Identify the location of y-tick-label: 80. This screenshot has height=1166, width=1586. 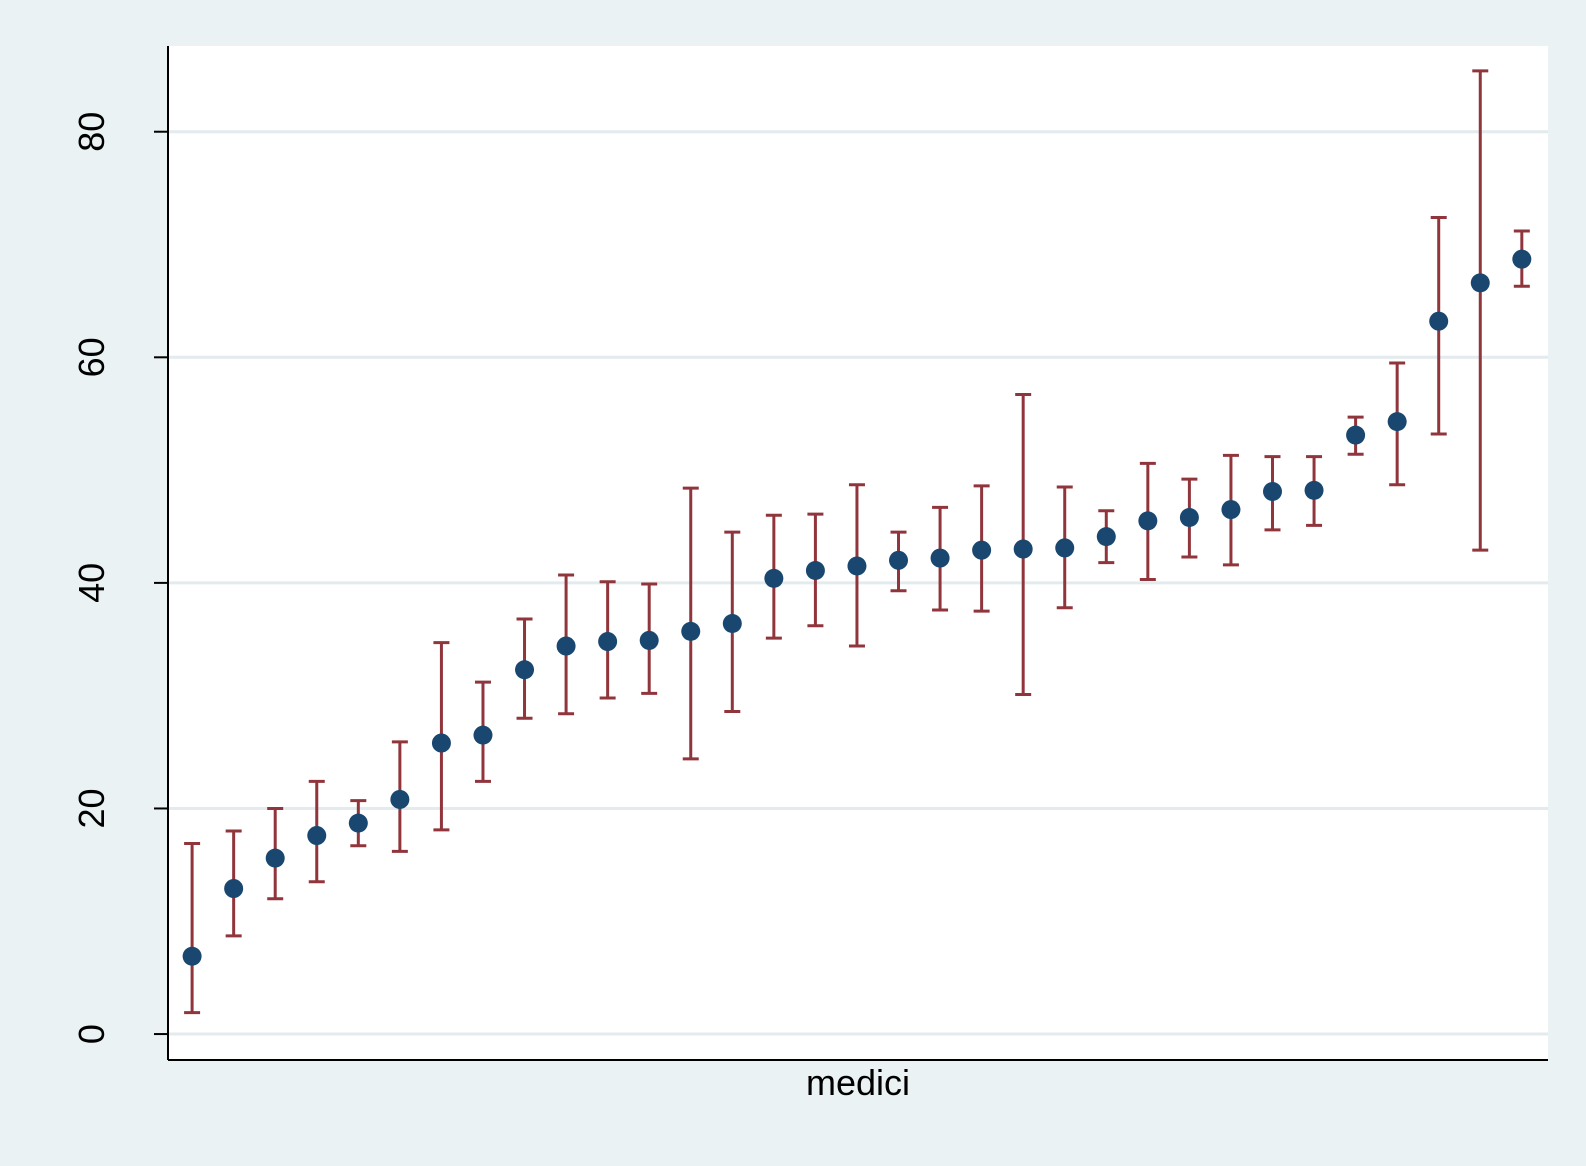
(91, 132).